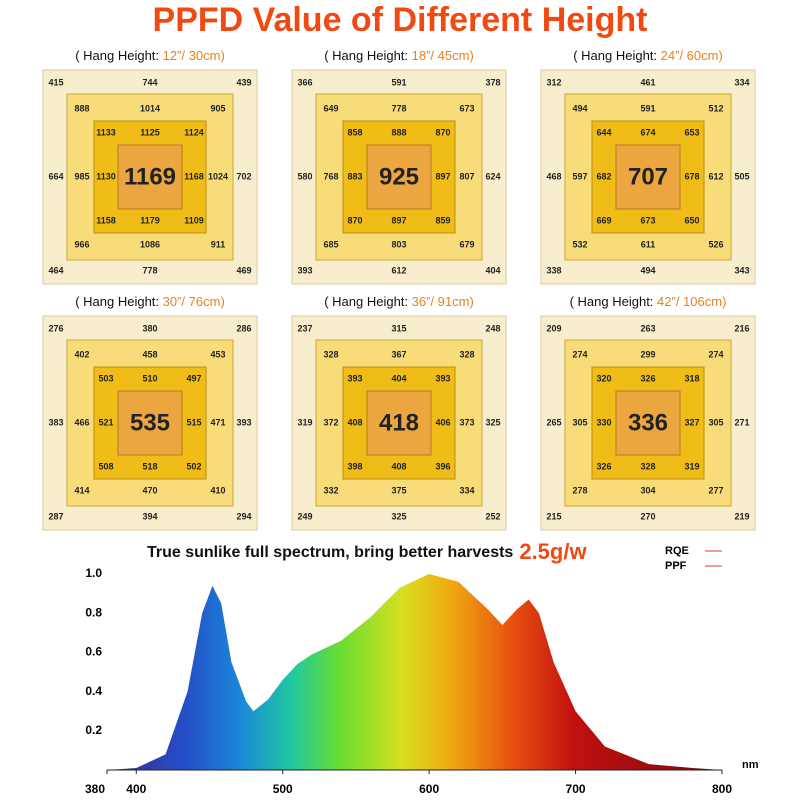  Describe the element at coordinates (193, 466) in the screenshot. I see `inner-value: 502` at that location.